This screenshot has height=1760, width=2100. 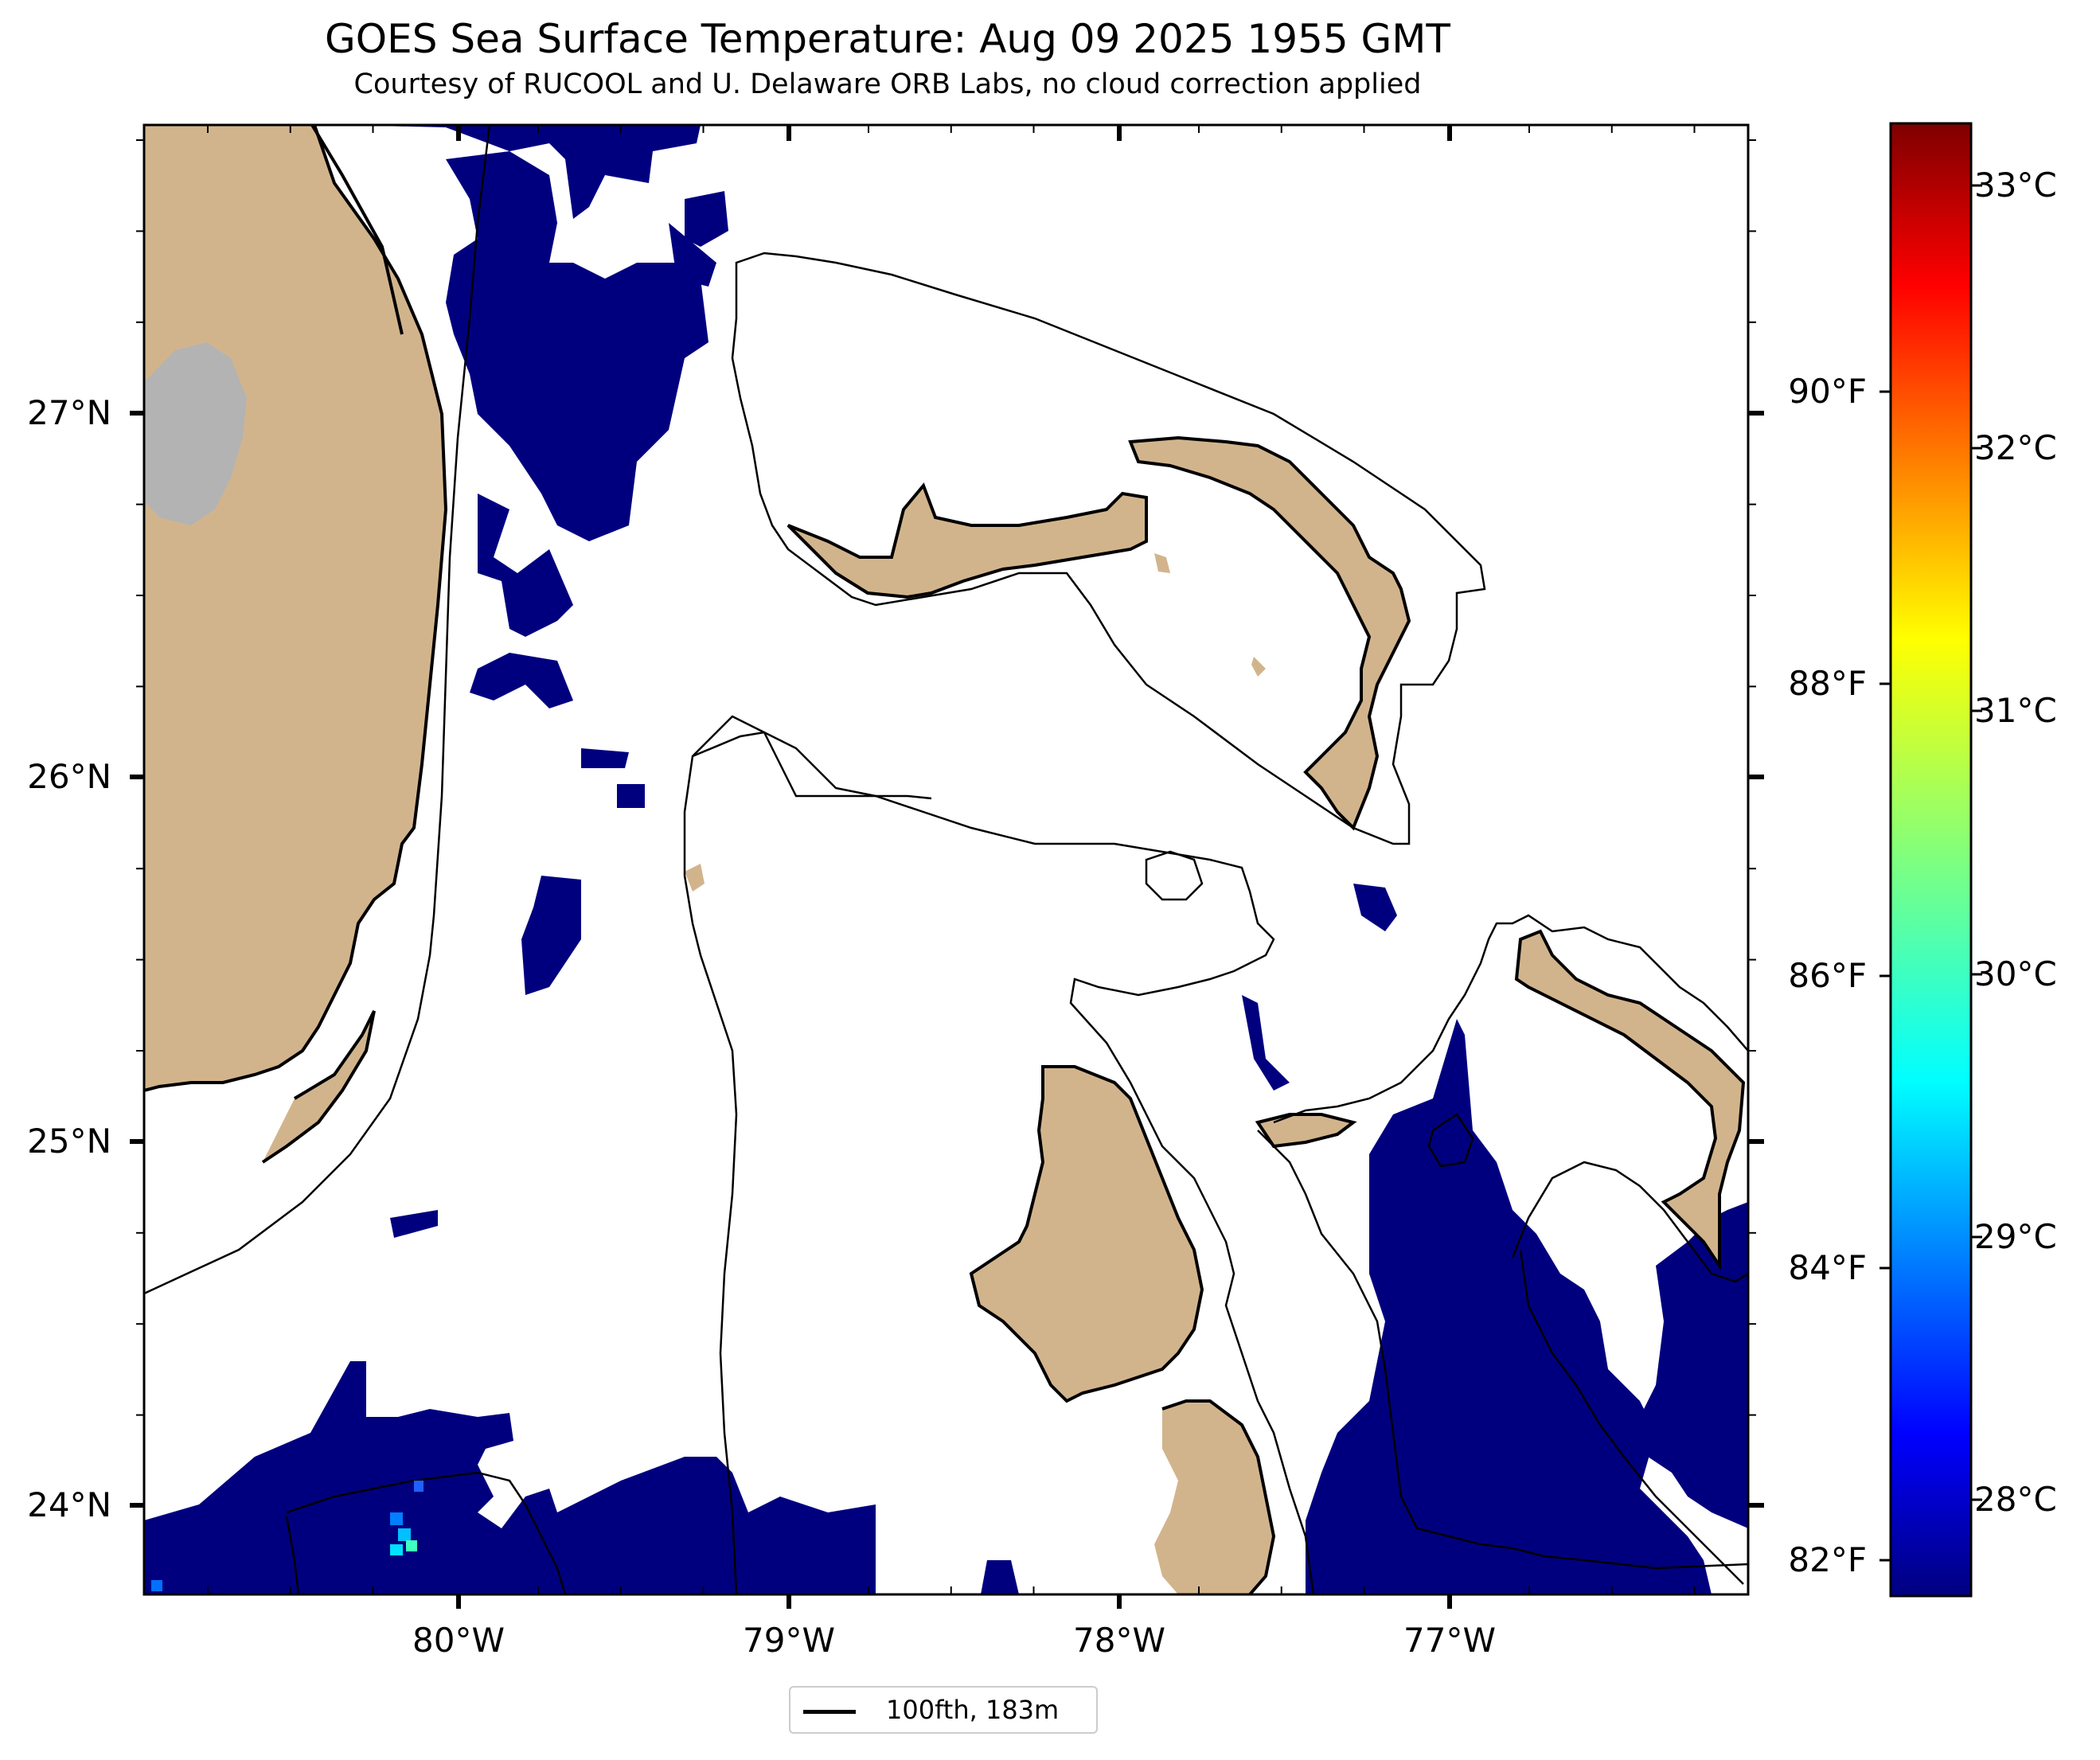 I want to click on cold-water-patch-mid, so click(x=525, y=566).